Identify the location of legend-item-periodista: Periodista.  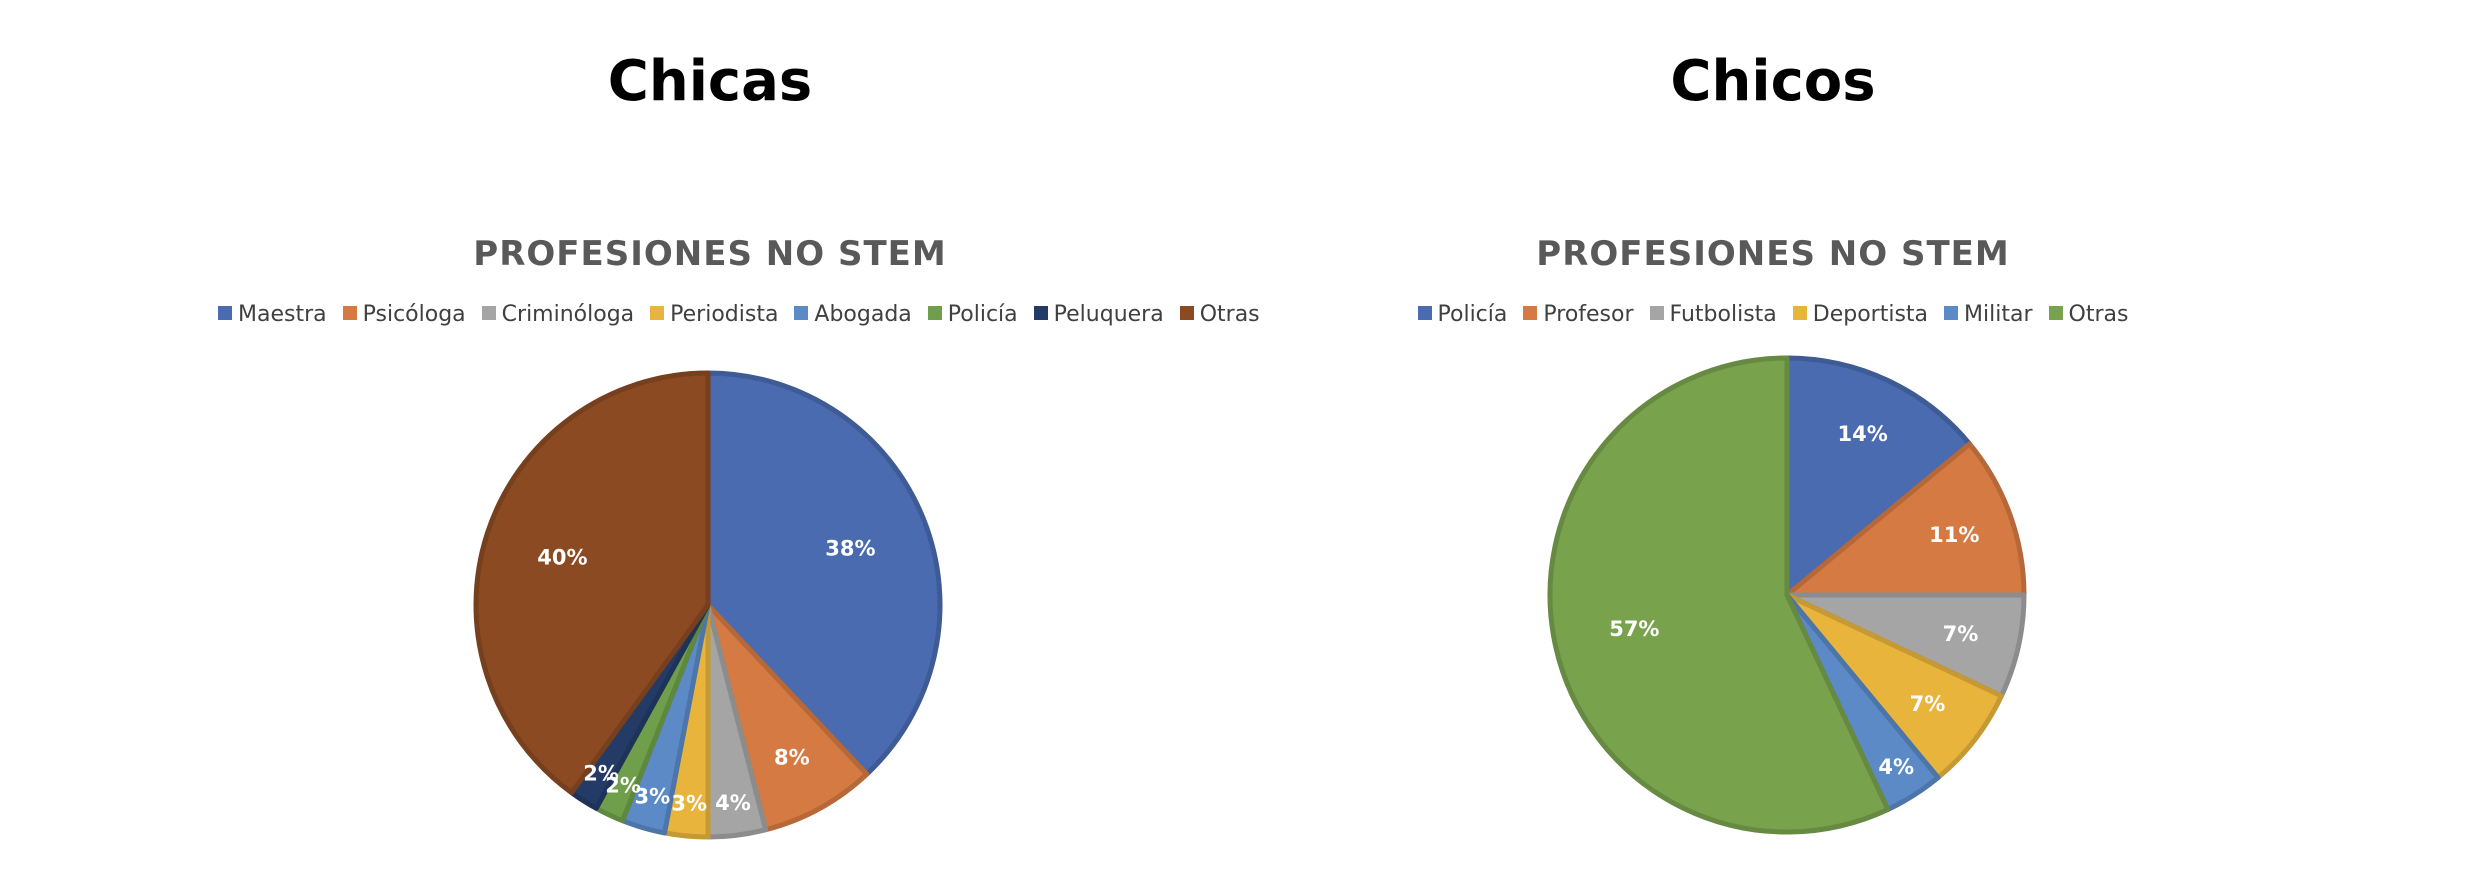
(714, 314).